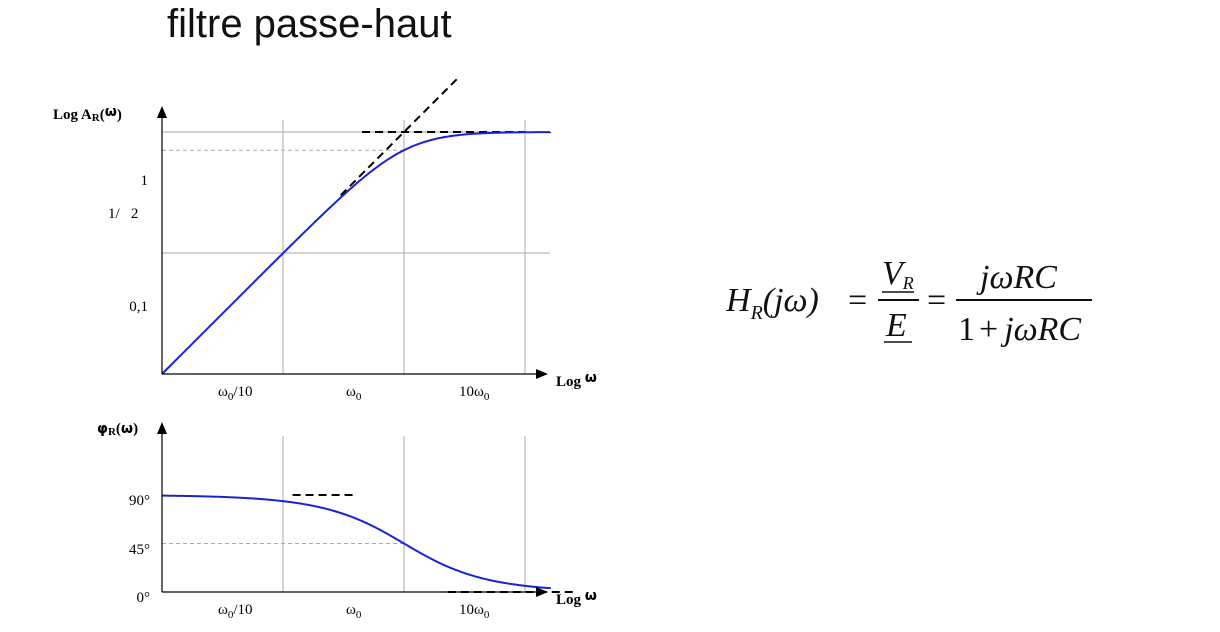  I want to click on phase-x-tick-0-base: ω, so click(223, 610).